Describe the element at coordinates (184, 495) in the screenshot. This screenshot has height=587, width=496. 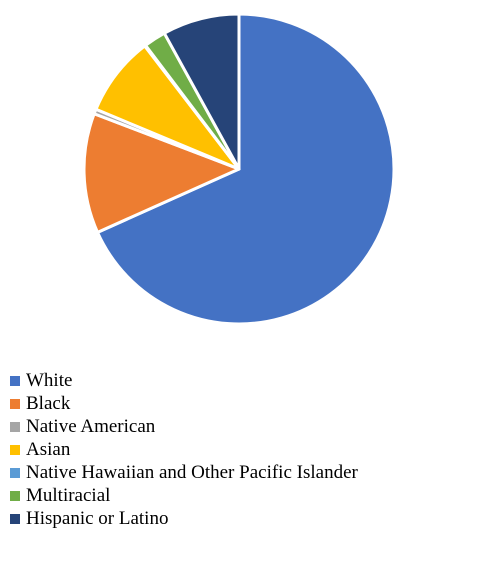
I see `legend-item-multiracial: Multiracial` at that location.